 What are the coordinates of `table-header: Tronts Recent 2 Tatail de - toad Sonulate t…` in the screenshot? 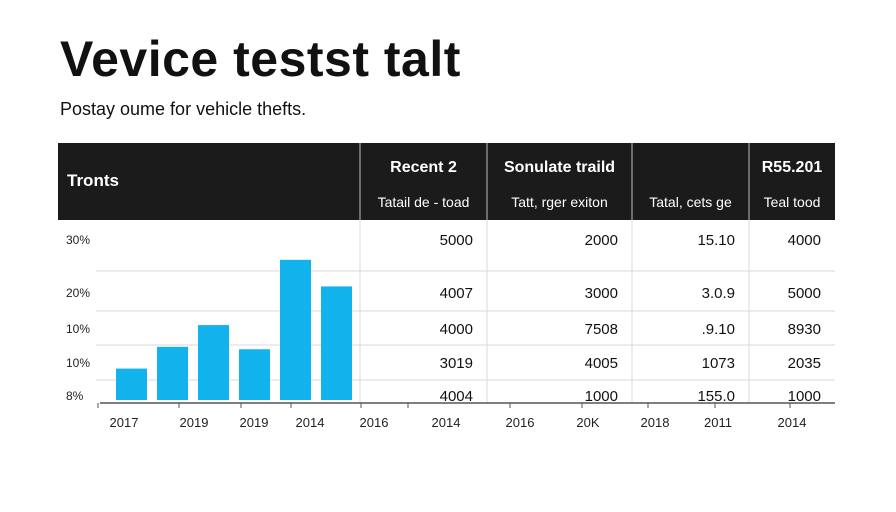 It's located at (446, 181).